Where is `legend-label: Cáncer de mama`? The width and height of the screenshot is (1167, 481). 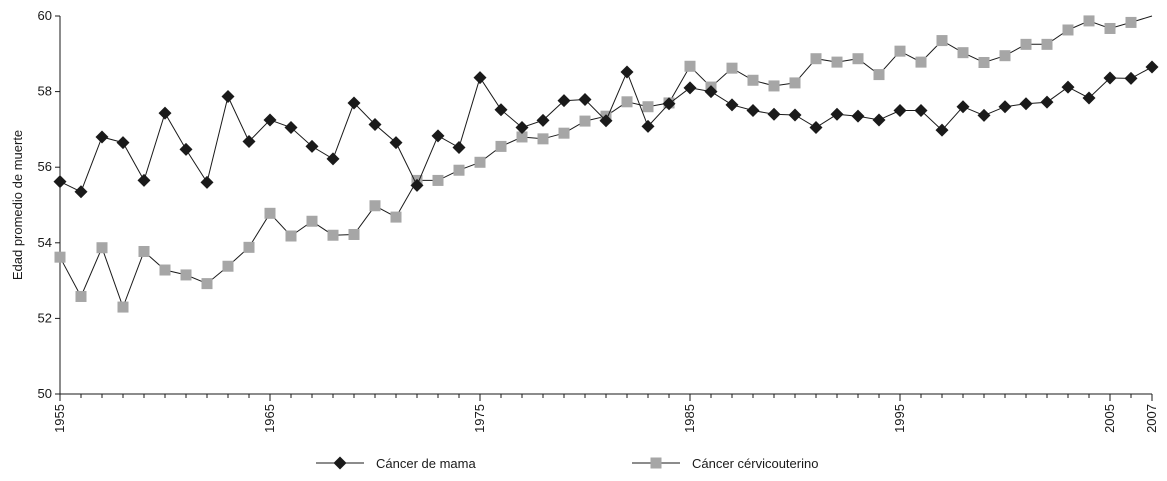
legend-label: Cáncer de mama is located at coordinates (426, 463).